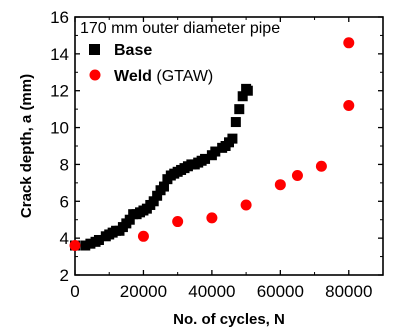 The height and width of the screenshot is (331, 399). What do you see at coordinates (94, 49) in the screenshot?
I see `legend-marker-base` at bounding box center [94, 49].